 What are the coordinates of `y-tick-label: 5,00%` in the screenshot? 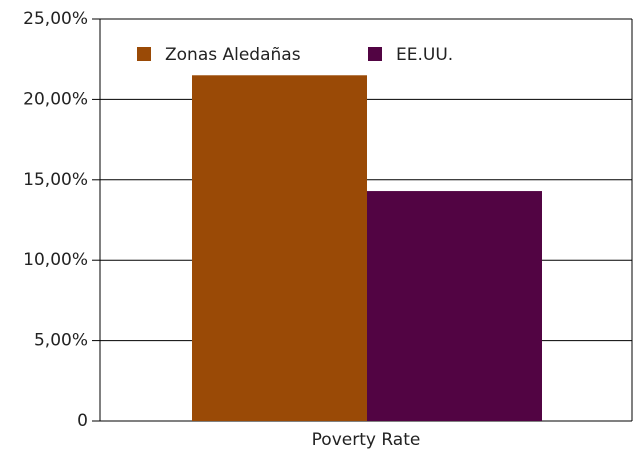 It's located at (61, 341).